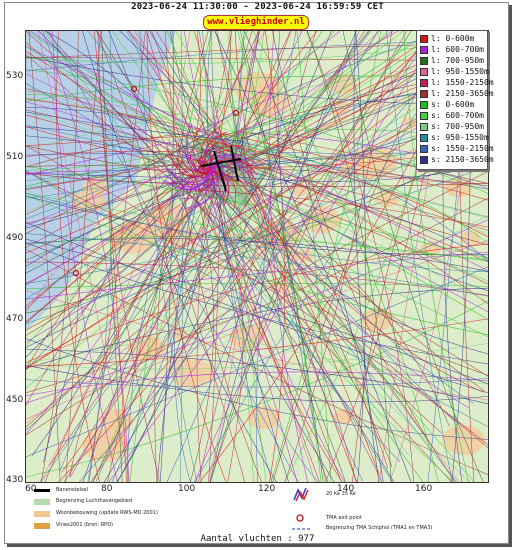 This screenshot has height=550, width=515. What do you see at coordinates (452, 61) in the screenshot?
I see `legend-item: l: 700-950m` at bounding box center [452, 61].